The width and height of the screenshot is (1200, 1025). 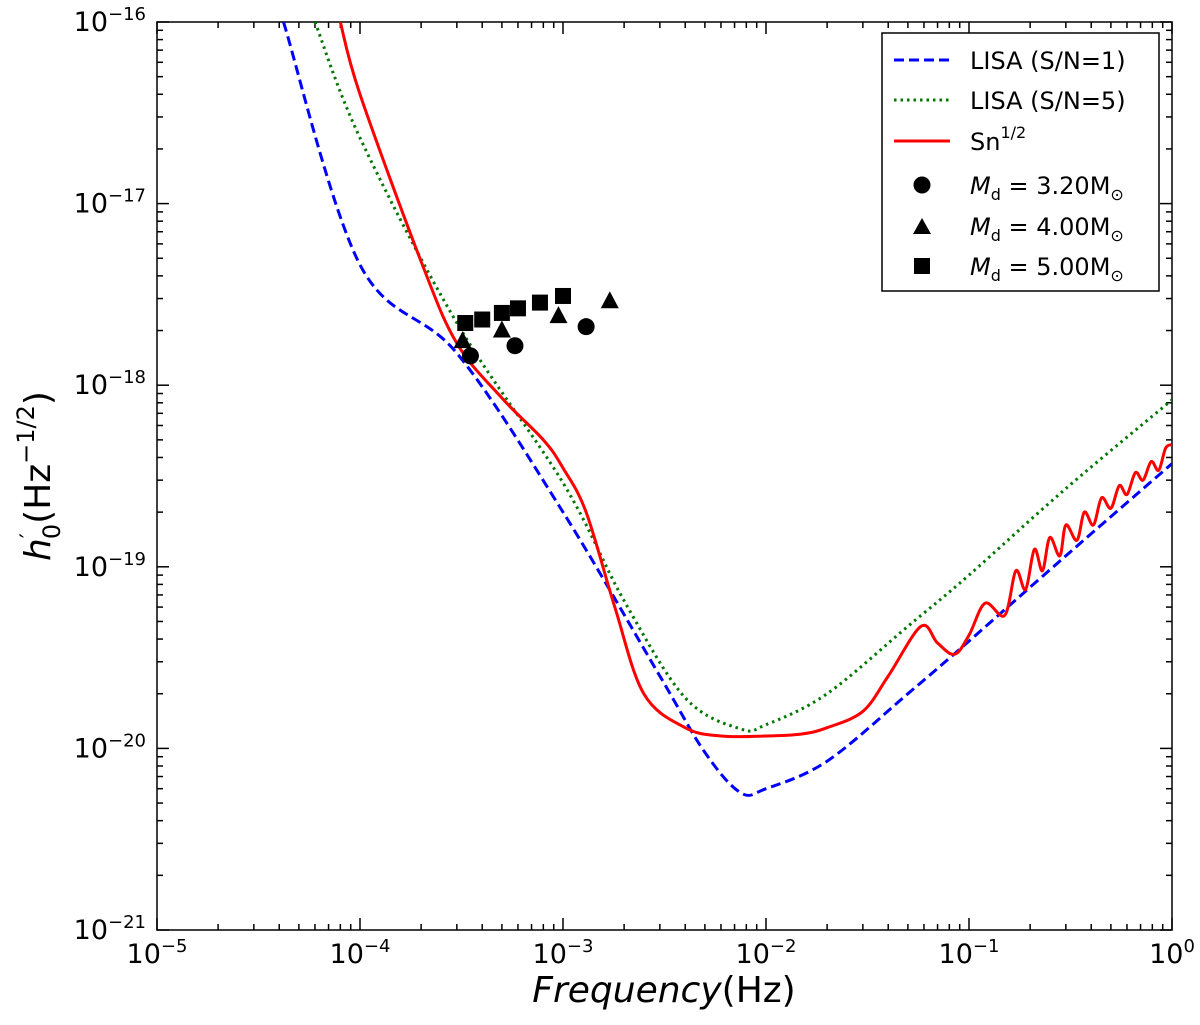 What do you see at coordinates (1047, 229) in the screenshot?
I see `legend-label-md-400: Md = 4.00M⊙` at bounding box center [1047, 229].